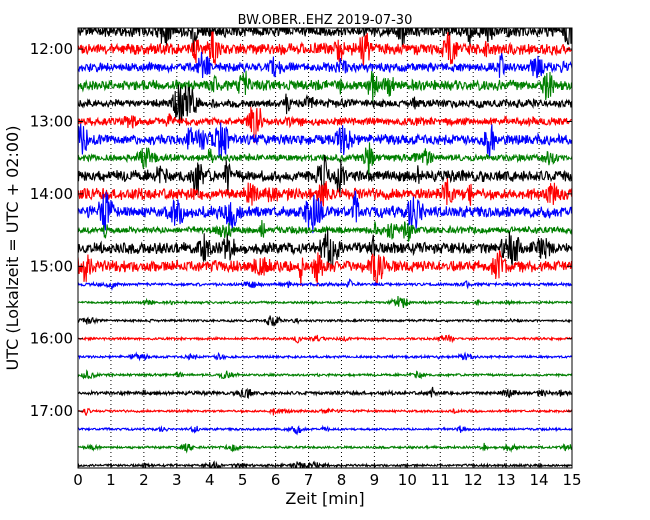 The height and width of the screenshot is (520, 650). What do you see at coordinates (51, 49) in the screenshot?
I see `y-tick-label: 12:00` at bounding box center [51, 49].